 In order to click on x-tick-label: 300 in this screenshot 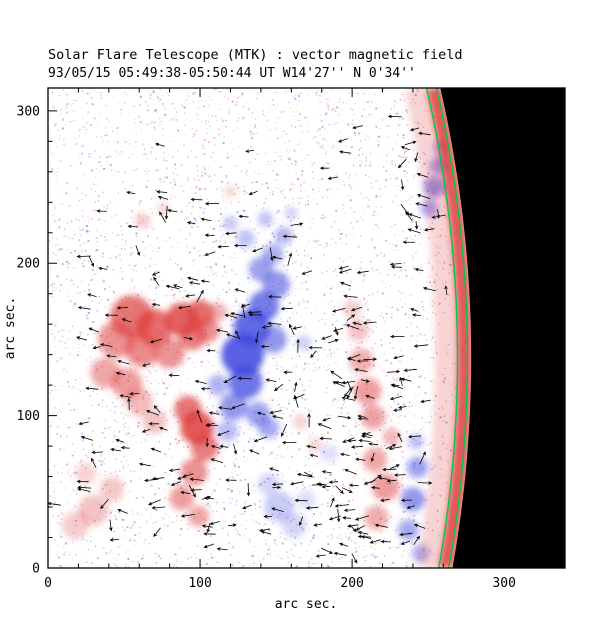, I will do `click(503, 583)`.